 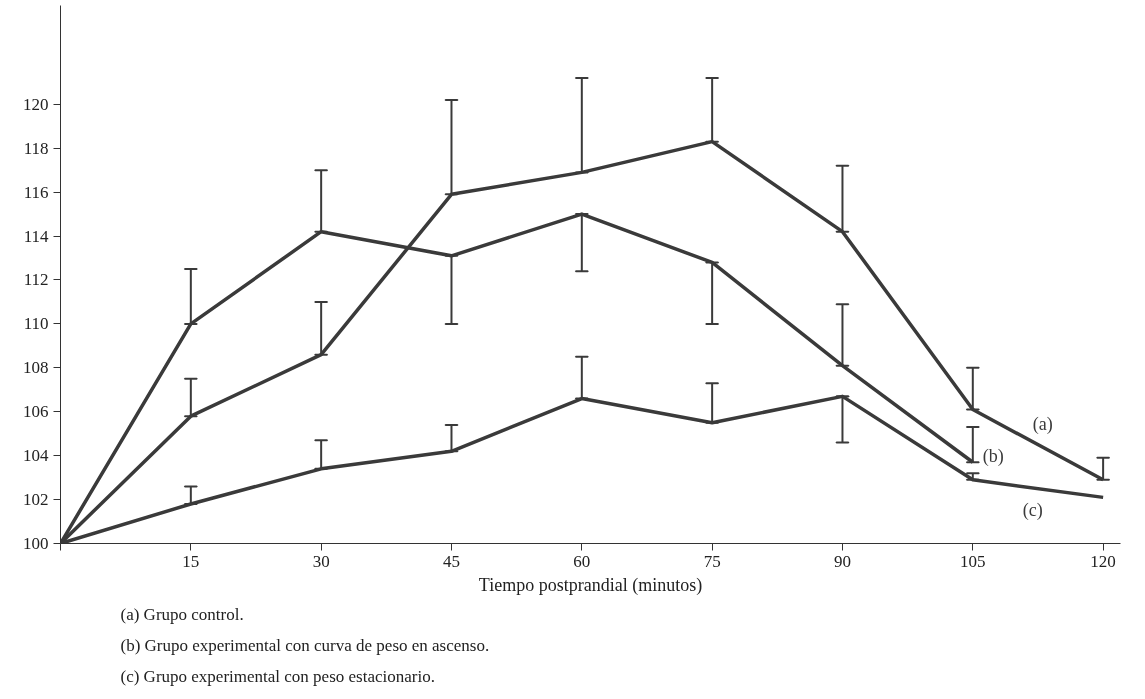 I want to click on y-tick-label: 106, so click(x=36, y=412).